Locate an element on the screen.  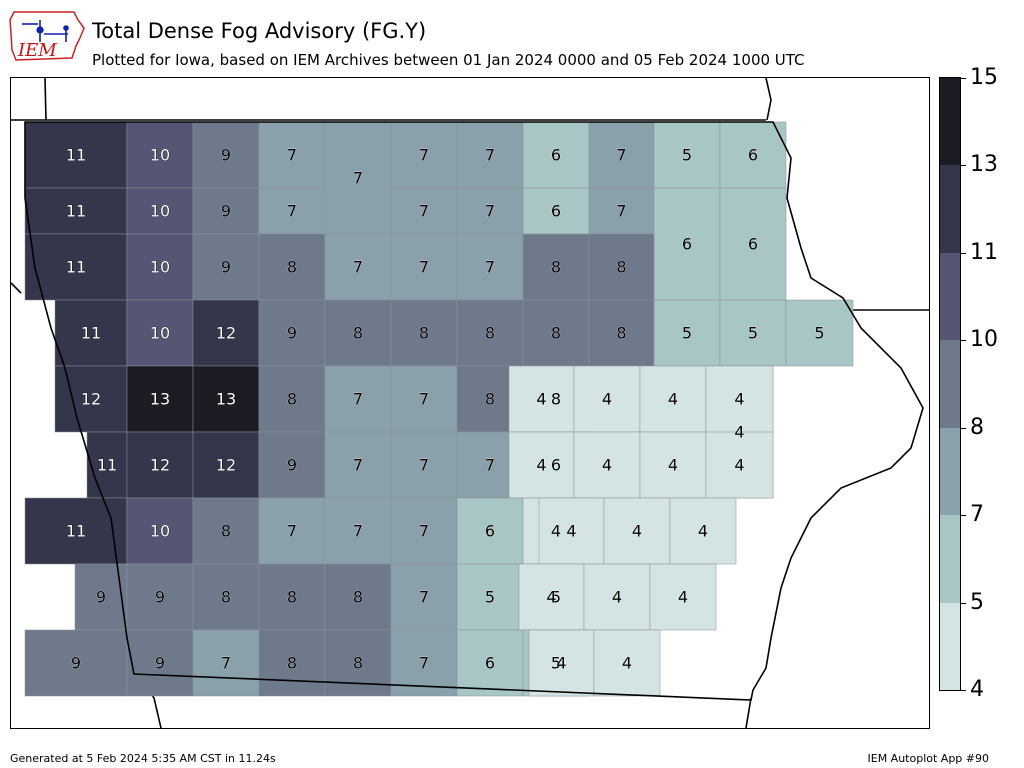
colorbar is located at coordinates (950, 384).